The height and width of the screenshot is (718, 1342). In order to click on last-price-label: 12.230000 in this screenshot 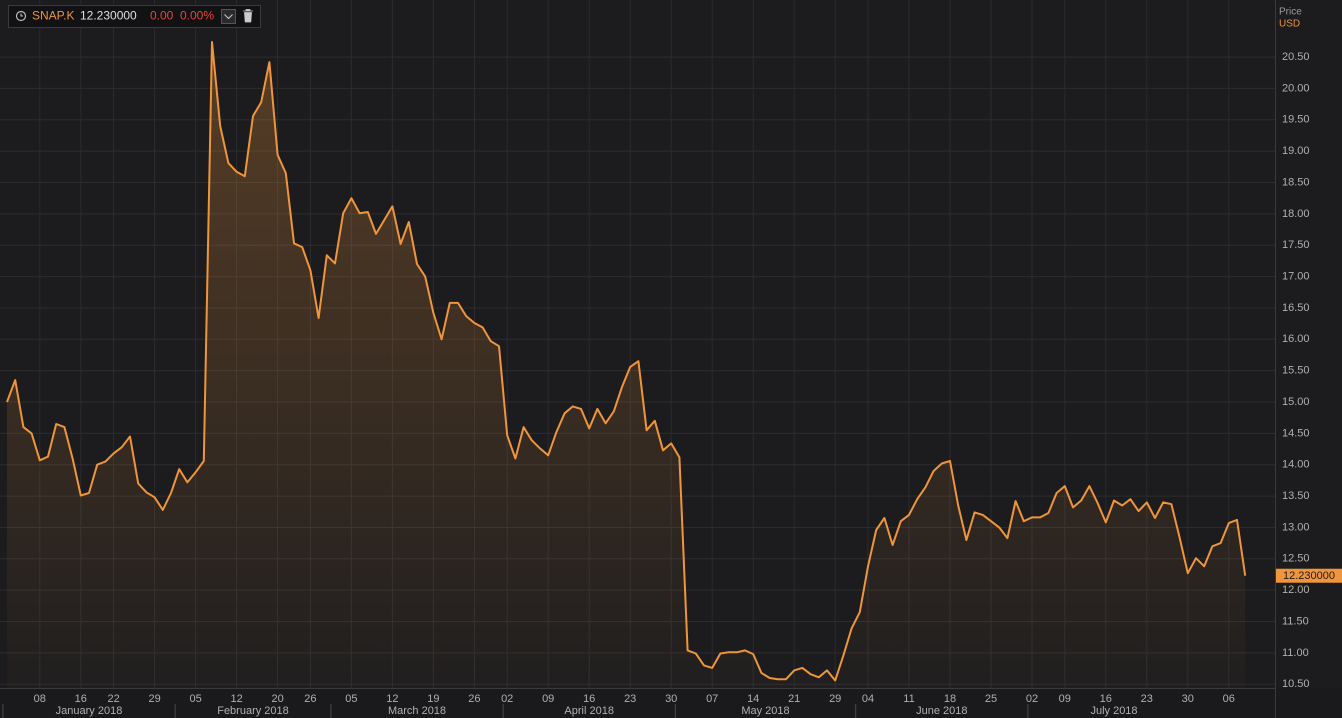, I will do `click(1309, 576)`.